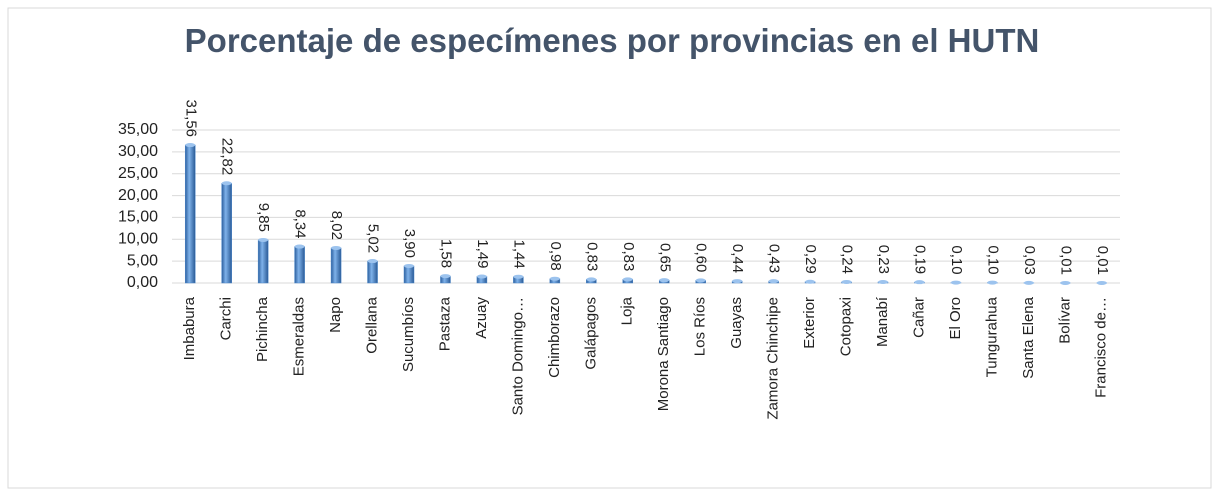 The height and width of the screenshot is (492, 1219). Describe the element at coordinates (189, 328) in the screenshot. I see `x-tick-label: Imbabura` at that location.